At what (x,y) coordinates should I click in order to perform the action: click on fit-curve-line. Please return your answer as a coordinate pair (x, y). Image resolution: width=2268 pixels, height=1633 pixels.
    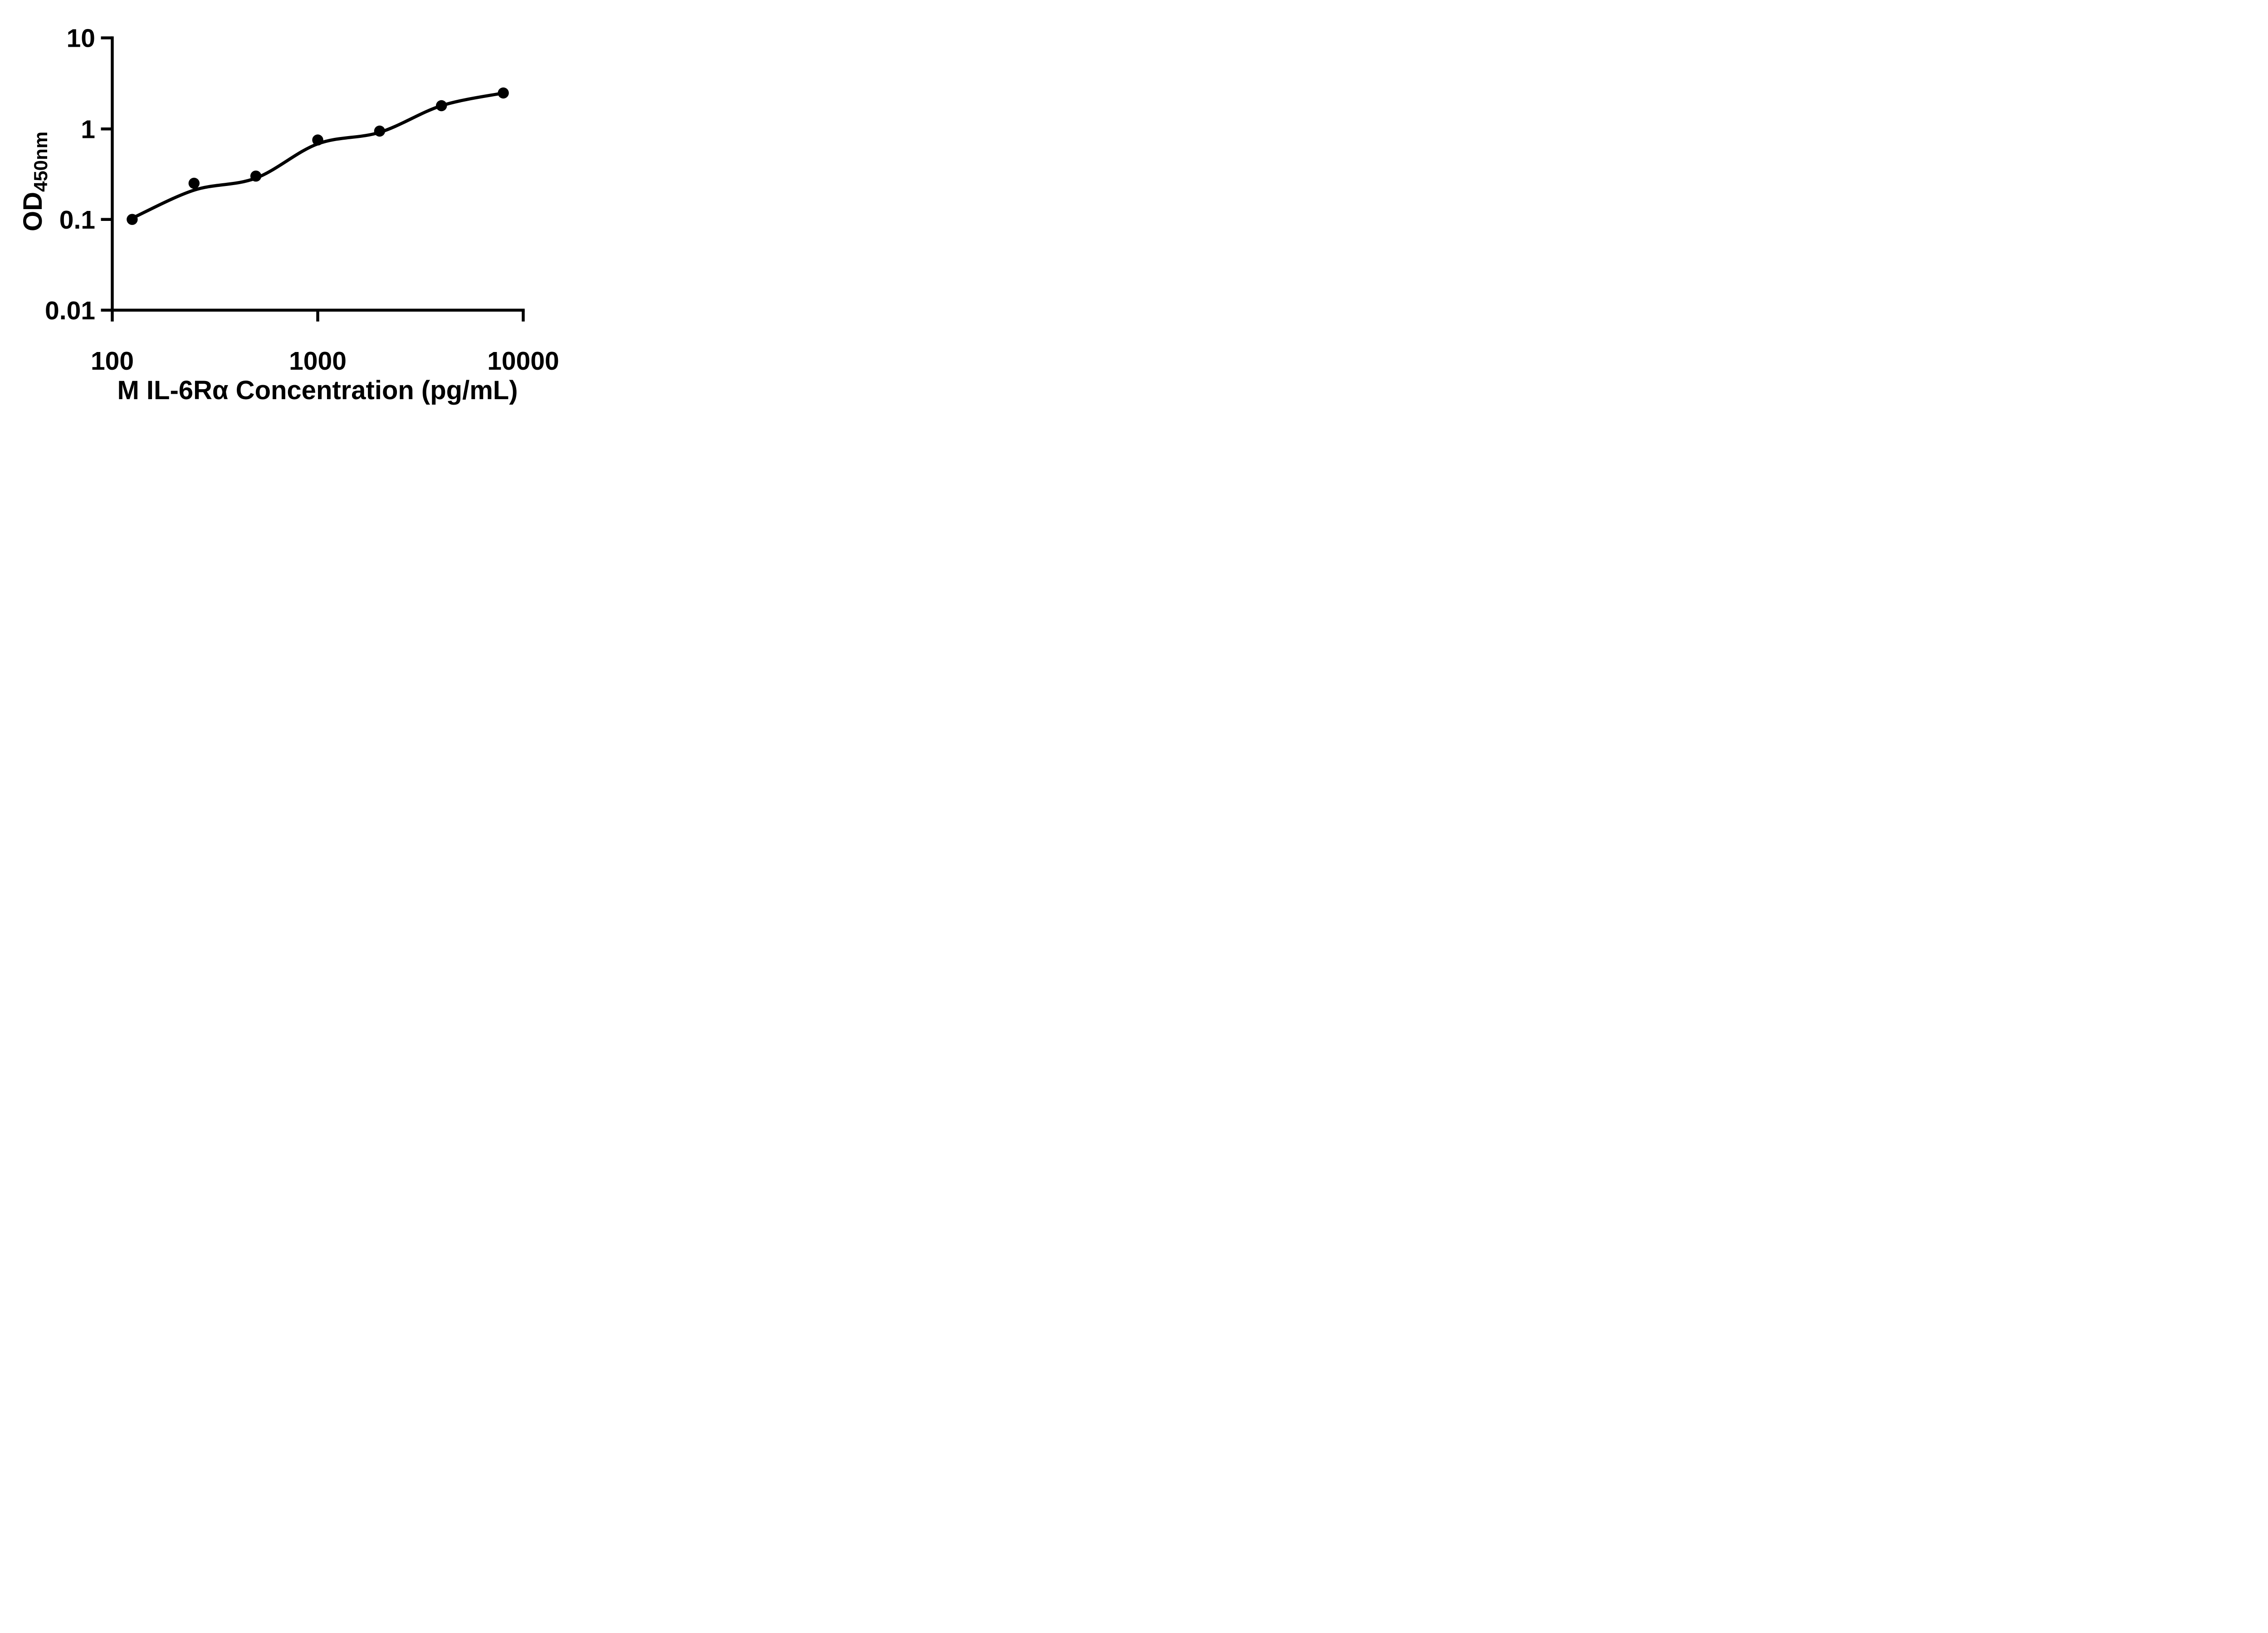
    Looking at the image, I should click on (318, 155).